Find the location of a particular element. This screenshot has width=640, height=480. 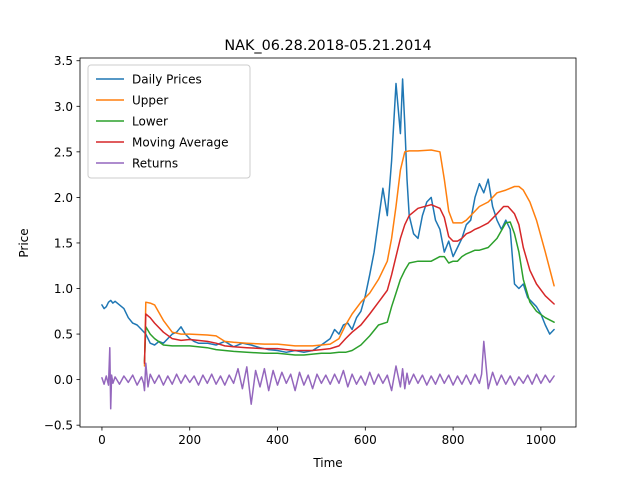

x-tick-label: 1000 is located at coordinates (541, 440).